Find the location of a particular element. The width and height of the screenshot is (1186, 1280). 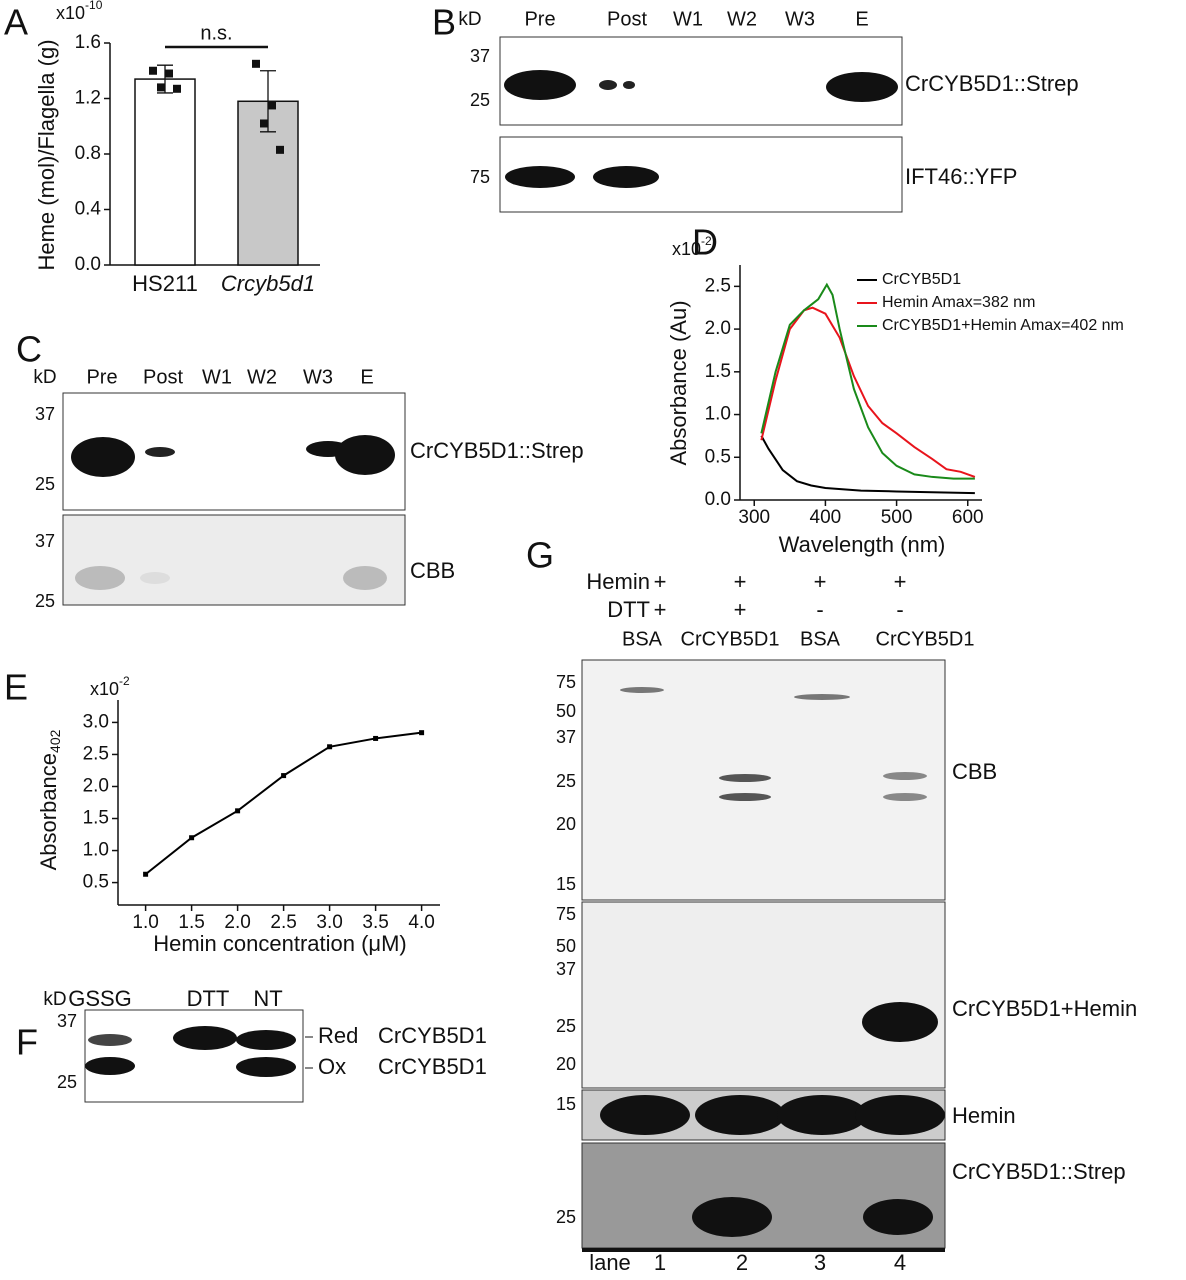

legend-label: CrCYB5D1 is located at coordinates (921, 279).